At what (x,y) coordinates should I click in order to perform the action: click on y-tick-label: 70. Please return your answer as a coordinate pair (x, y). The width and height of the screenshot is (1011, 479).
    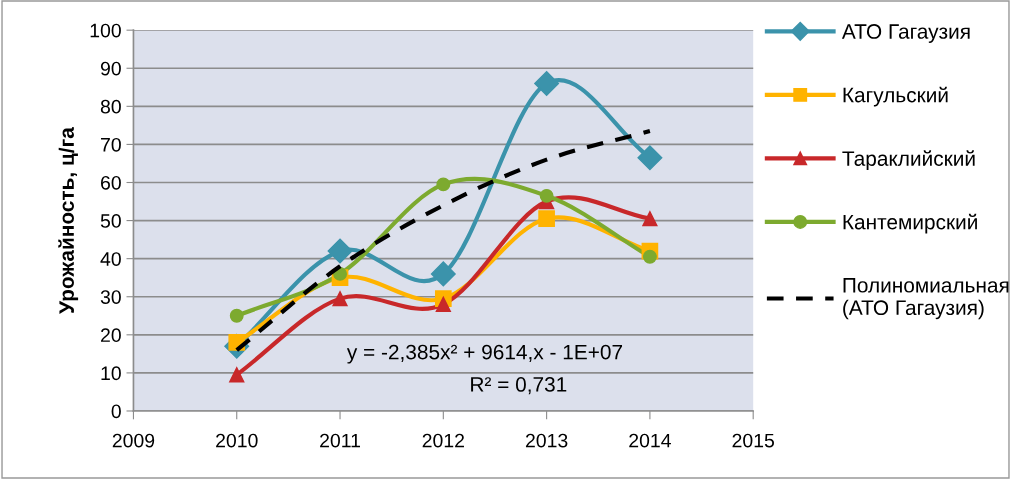
    Looking at the image, I should click on (111, 144).